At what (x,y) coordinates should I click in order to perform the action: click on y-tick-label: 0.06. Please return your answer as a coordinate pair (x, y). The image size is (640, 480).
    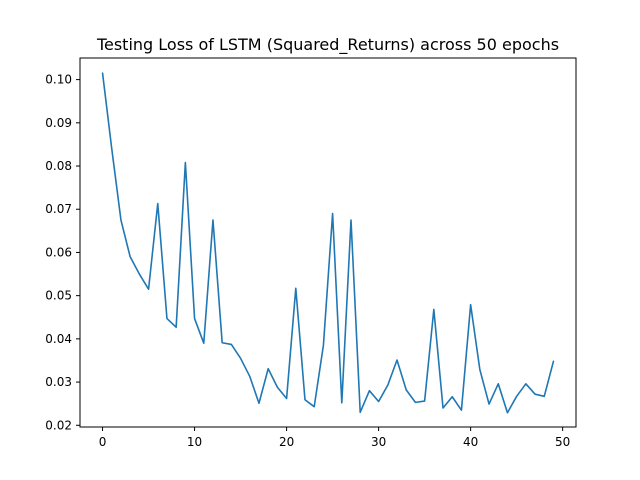
    Looking at the image, I should click on (58, 252).